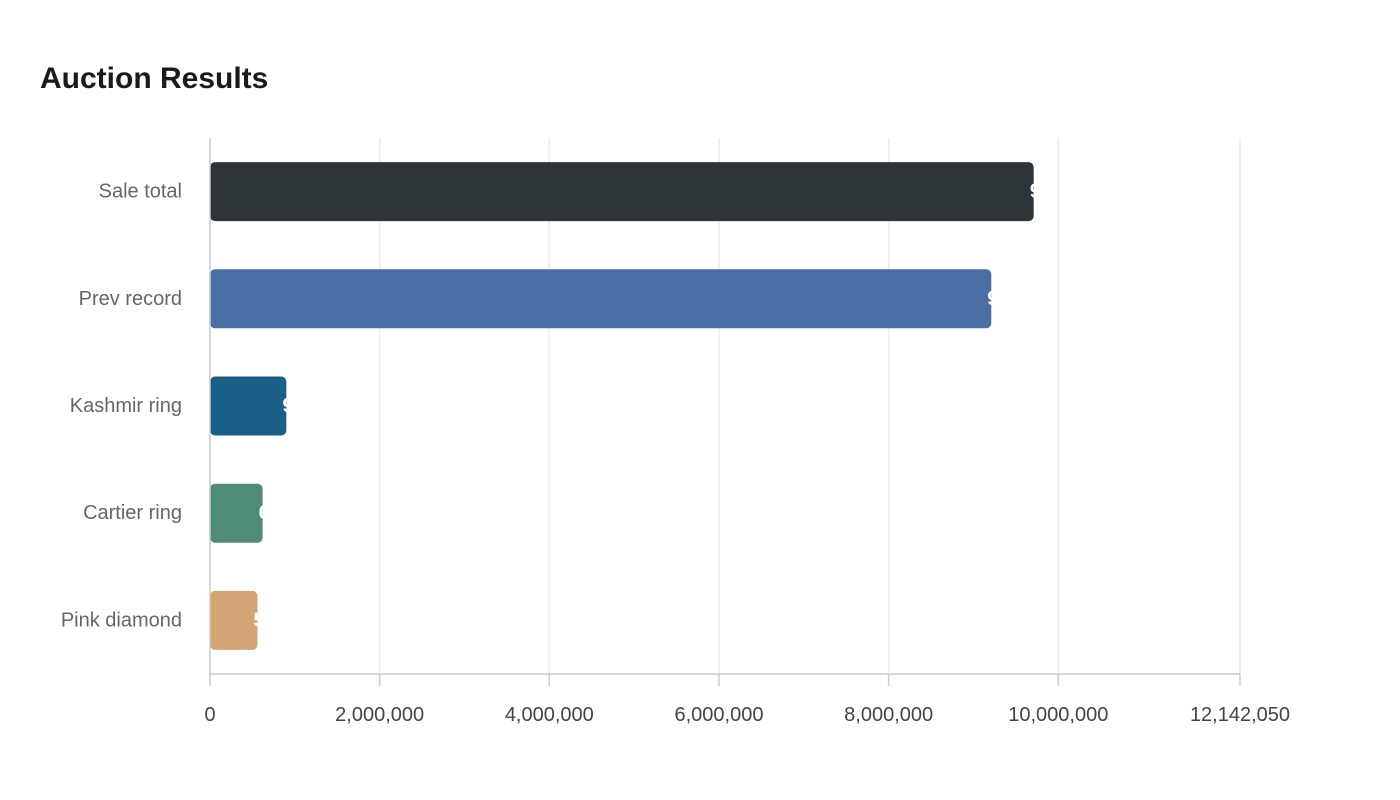  What do you see at coordinates (154, 78) in the screenshot?
I see `chart-title: Auction Results` at bounding box center [154, 78].